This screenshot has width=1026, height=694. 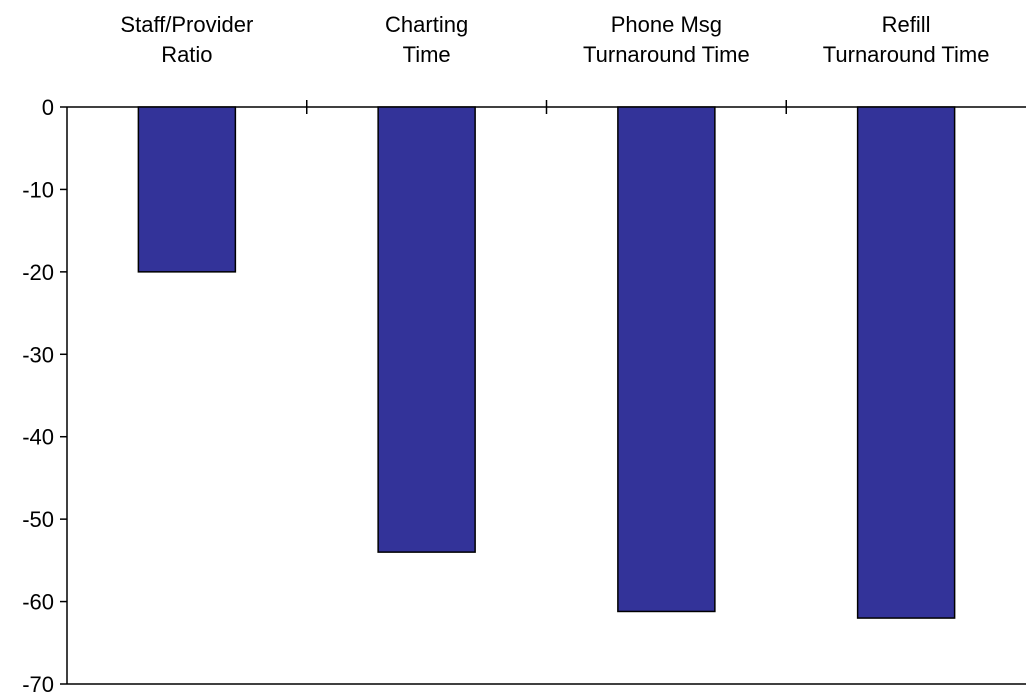 I want to click on category-label: Staff/Provider, so click(x=186, y=24).